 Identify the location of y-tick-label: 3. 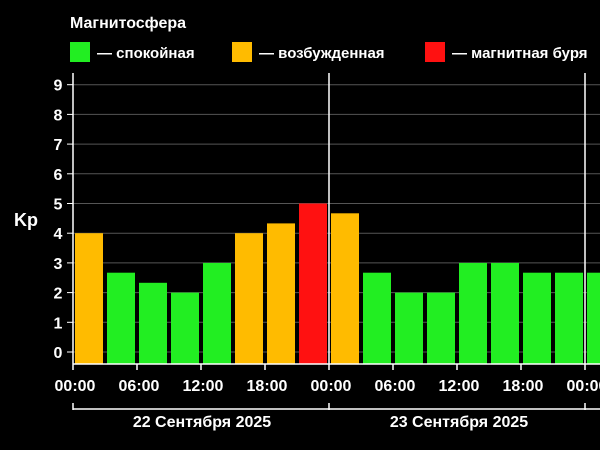
(58, 264).